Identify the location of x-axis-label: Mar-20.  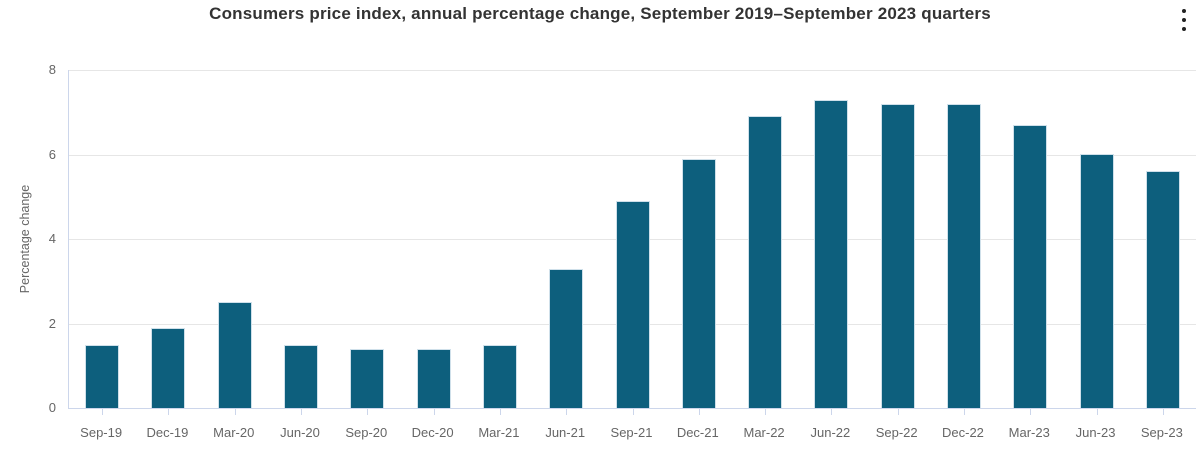
(234, 432).